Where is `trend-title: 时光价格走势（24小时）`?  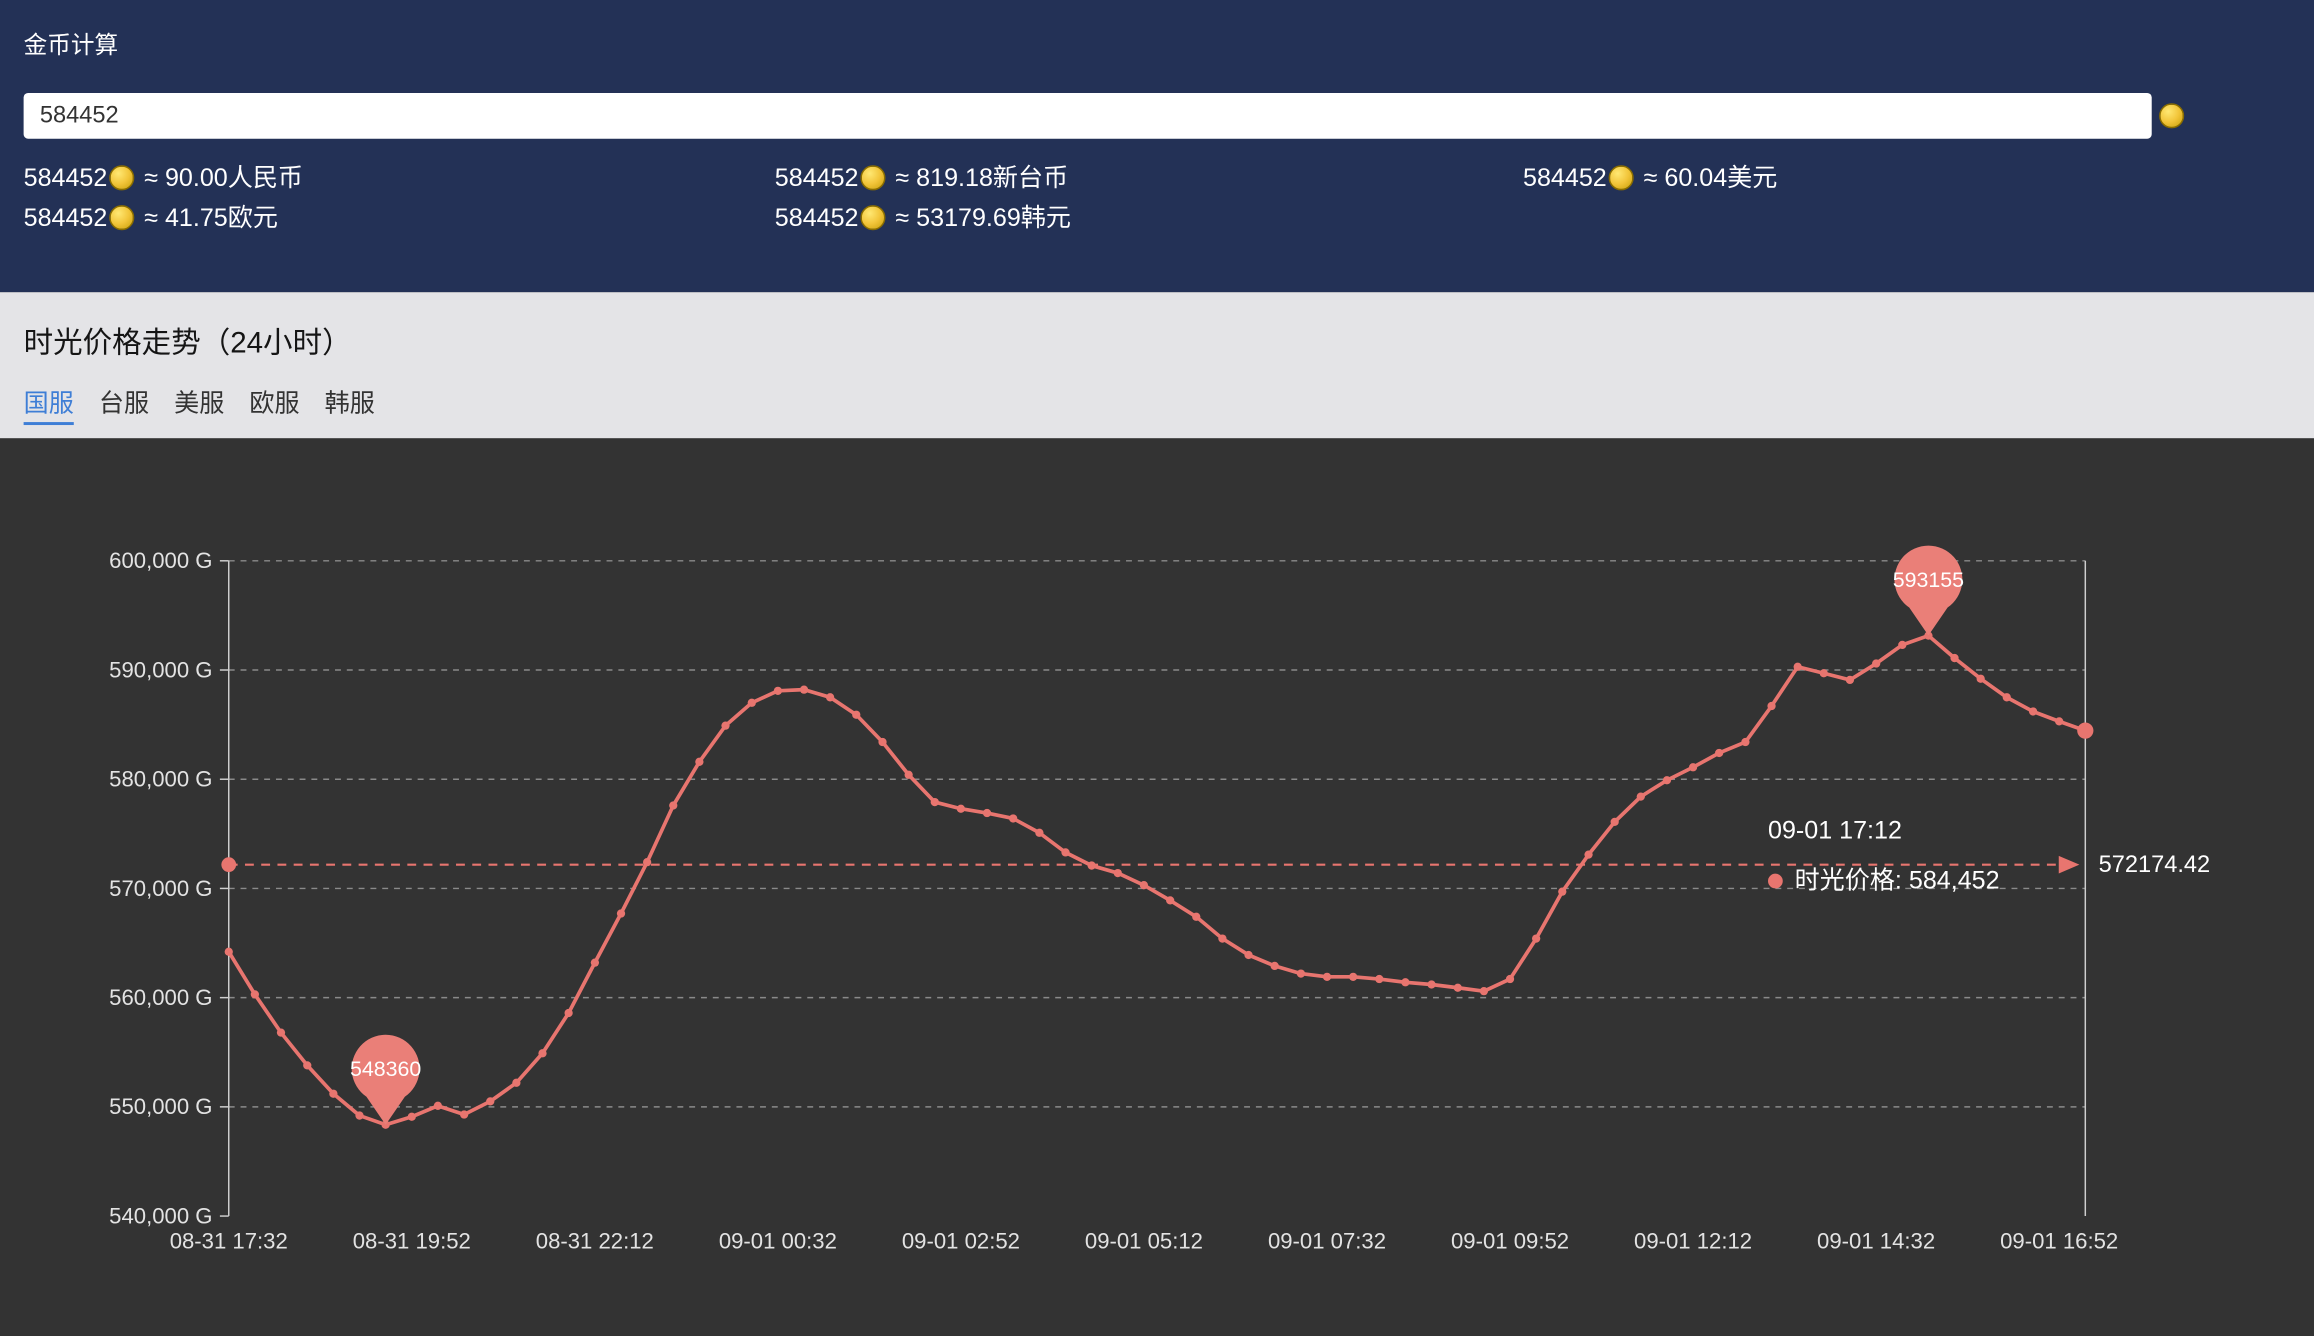 trend-title: 时光价格走势（24小时） is located at coordinates (187, 344).